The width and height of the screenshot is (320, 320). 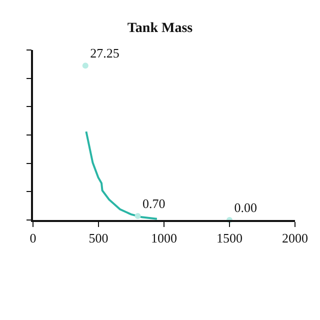 I want to click on data-label: 0.70, so click(x=154, y=204).